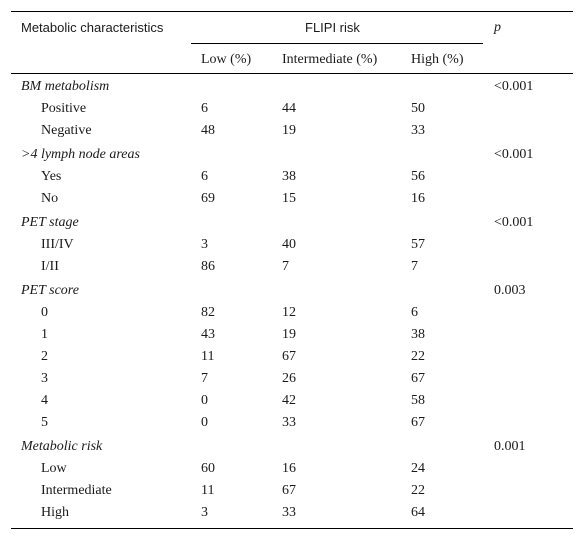 This screenshot has height=541, width=584. What do you see at coordinates (50, 222) in the screenshot?
I see `section-label: PET stage` at bounding box center [50, 222].